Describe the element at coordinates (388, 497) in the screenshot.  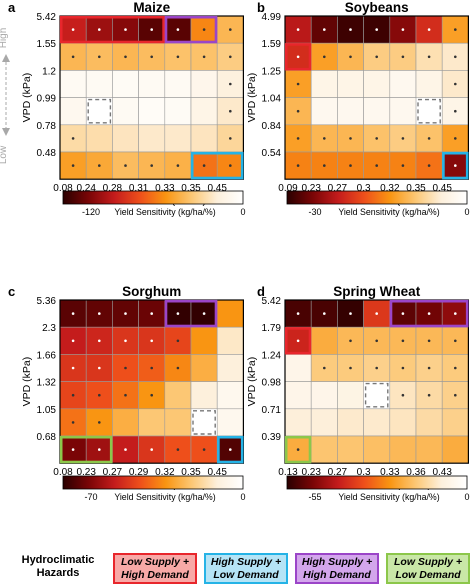
I see `colorbar-label: Yield Sensitivity (kg/ha/%)` at that location.